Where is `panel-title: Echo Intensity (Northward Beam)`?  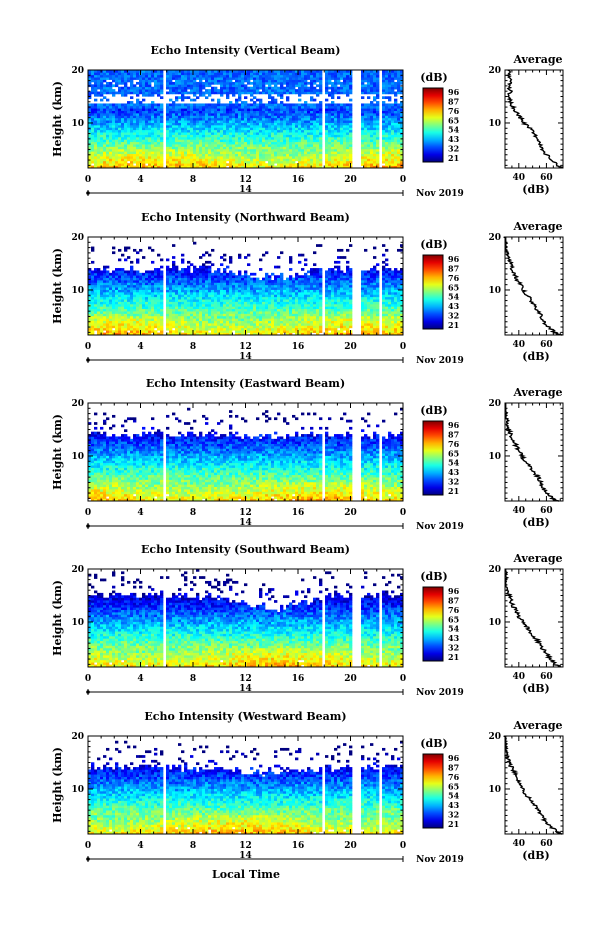
panel-title: Echo Intensity (Northward Beam) is located at coordinates (245, 217).